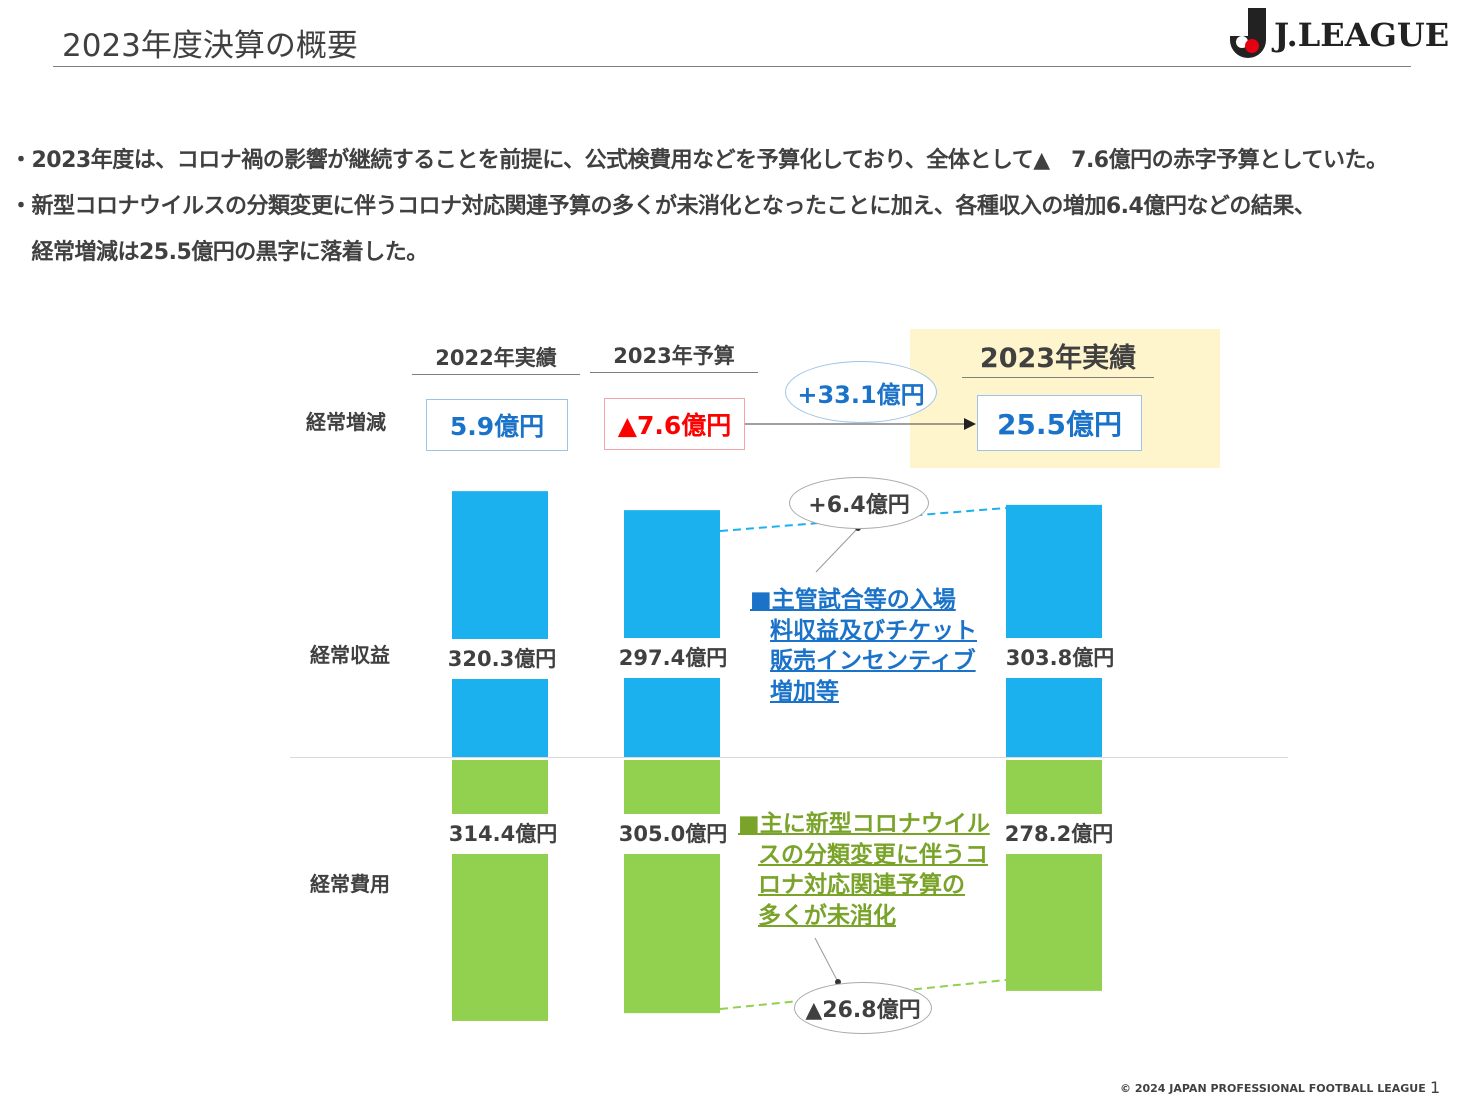  Describe the element at coordinates (210, 46) in the screenshot. I see `page-title: 2023年度決算の概要` at that location.